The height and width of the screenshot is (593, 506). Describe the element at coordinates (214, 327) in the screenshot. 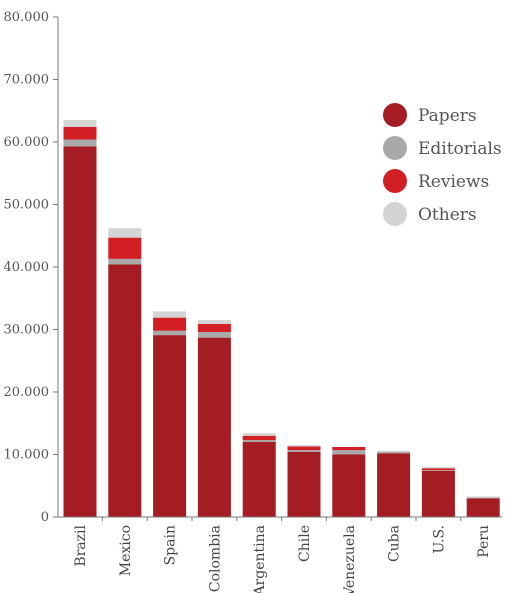

I see `bar-colombia-reviews` at that location.